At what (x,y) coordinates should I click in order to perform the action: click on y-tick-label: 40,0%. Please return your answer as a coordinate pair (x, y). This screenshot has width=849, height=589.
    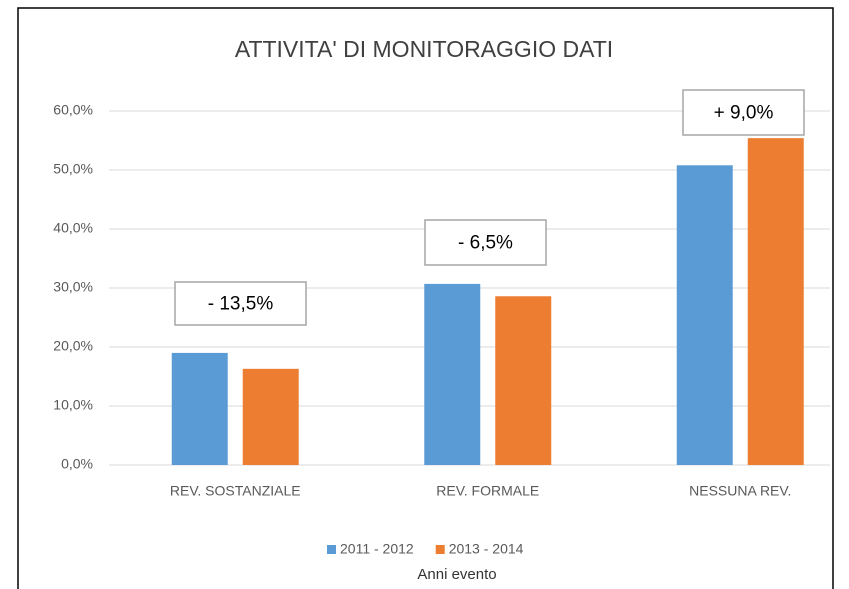
    Looking at the image, I should click on (73, 228).